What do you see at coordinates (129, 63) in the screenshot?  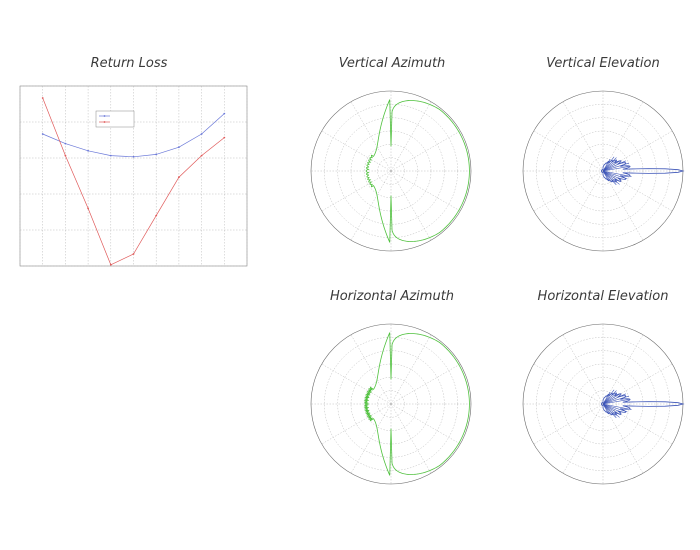 I see `return-loss-title: Return Loss` at bounding box center [129, 63].